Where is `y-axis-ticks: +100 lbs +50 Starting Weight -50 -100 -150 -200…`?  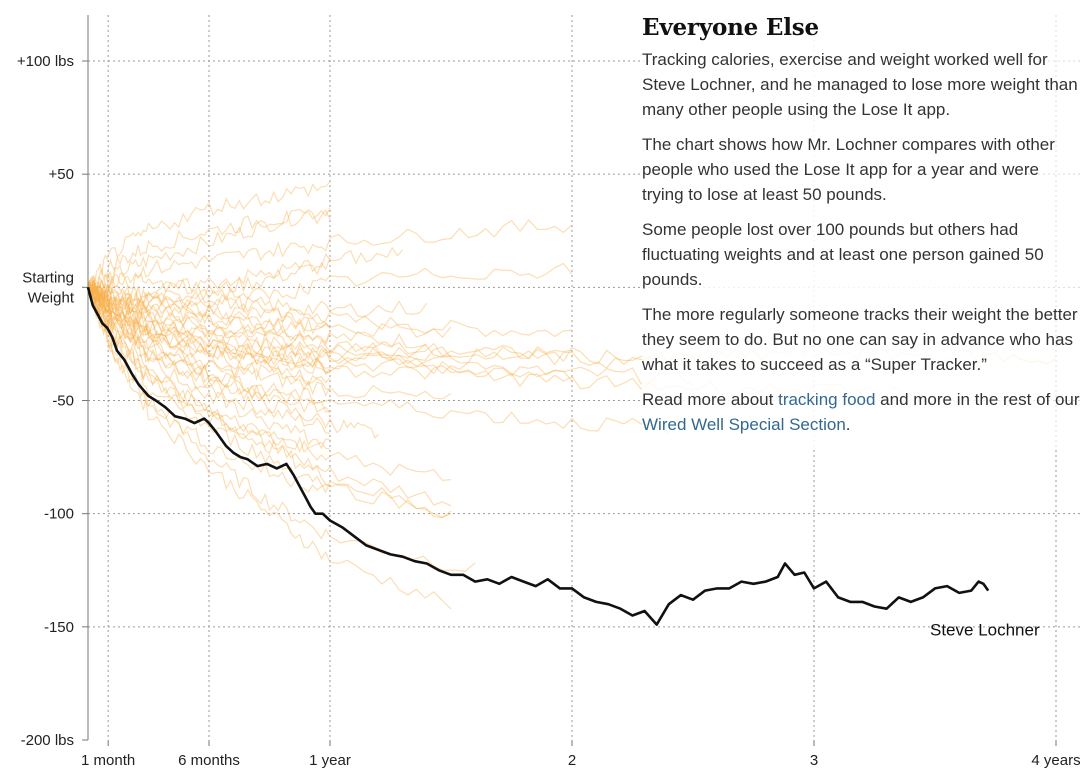 y-axis-ticks: +100 lbs +50 Starting Weight -50 -100 -150 -200… is located at coordinates (52, 401).